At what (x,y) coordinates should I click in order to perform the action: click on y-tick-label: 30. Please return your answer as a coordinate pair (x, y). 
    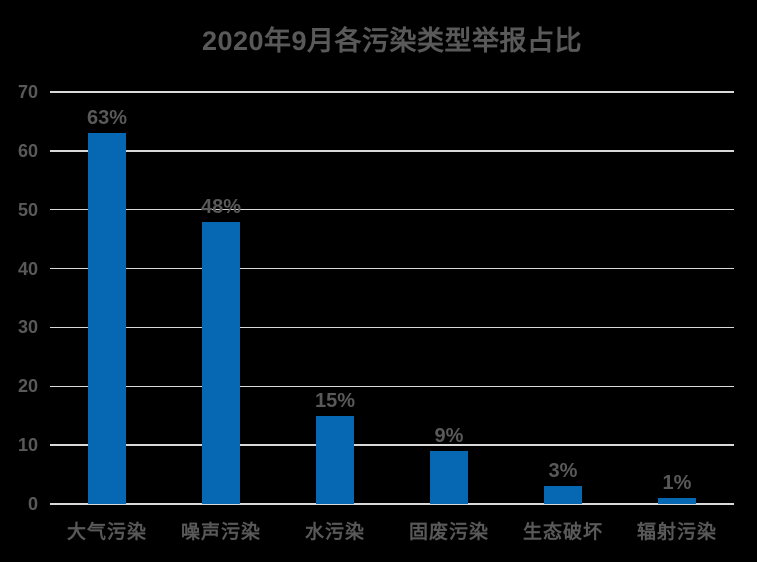
    Looking at the image, I should click on (27, 327).